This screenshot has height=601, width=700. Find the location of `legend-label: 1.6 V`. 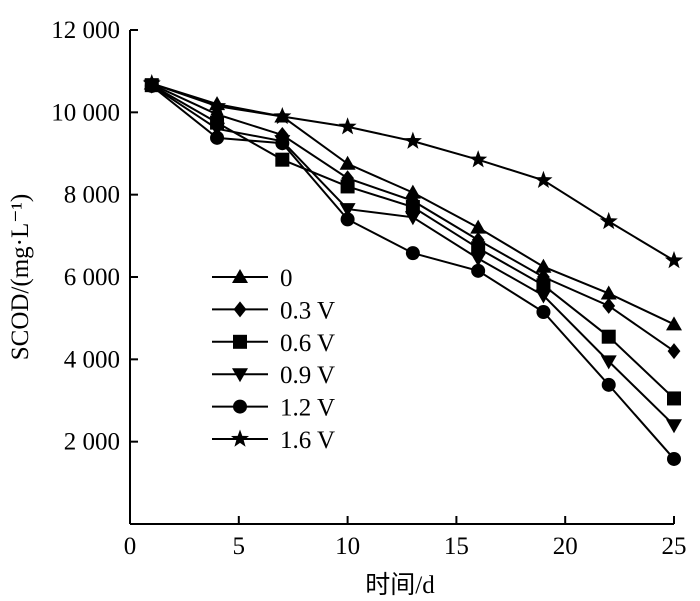

legend-label: 1.6 V is located at coordinates (307, 440).